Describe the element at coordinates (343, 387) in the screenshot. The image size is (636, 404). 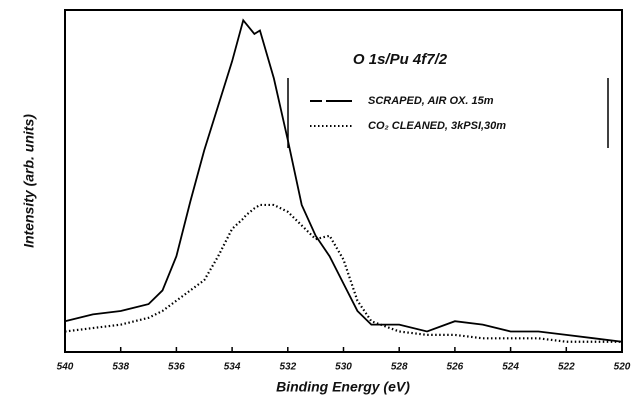
I see `x-axis-label: Binding Energy (eV)` at that location.